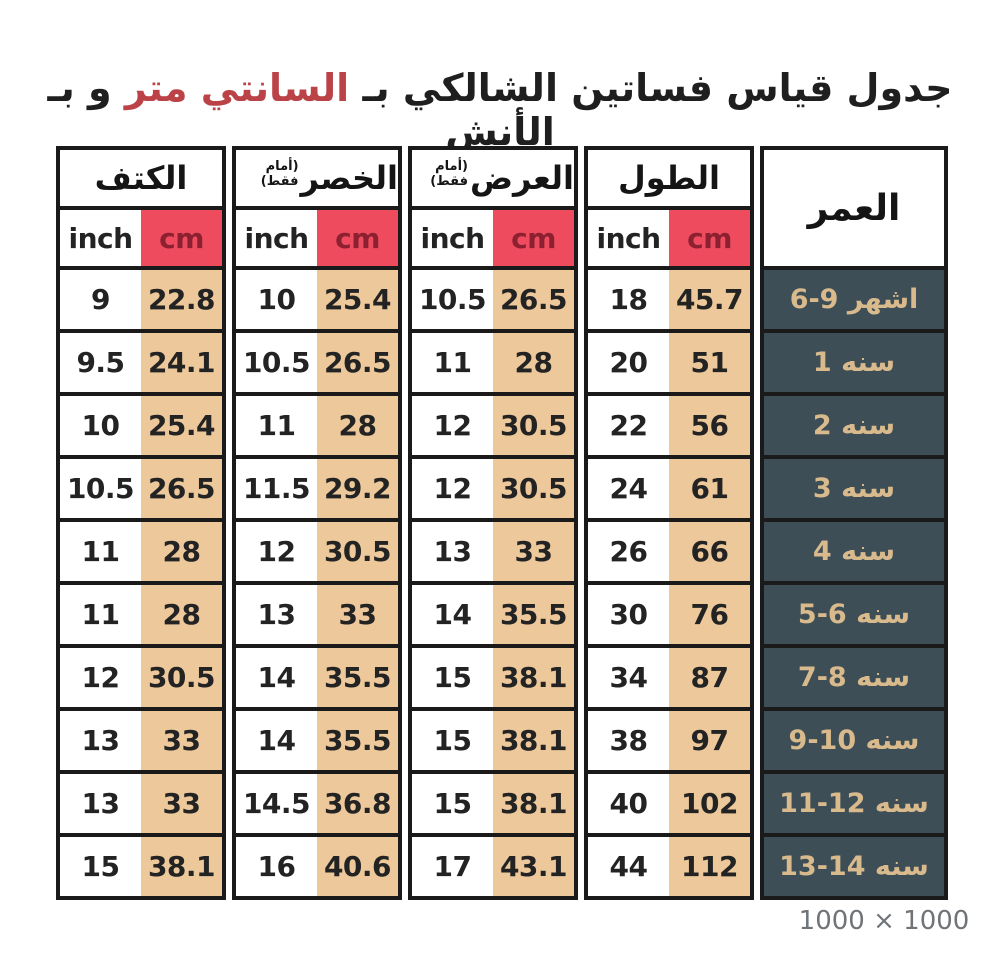 The height and width of the screenshot is (971, 1000). Describe the element at coordinates (100, 299) in the screenshot. I see `cell-shoulder-inch: 9` at that location.